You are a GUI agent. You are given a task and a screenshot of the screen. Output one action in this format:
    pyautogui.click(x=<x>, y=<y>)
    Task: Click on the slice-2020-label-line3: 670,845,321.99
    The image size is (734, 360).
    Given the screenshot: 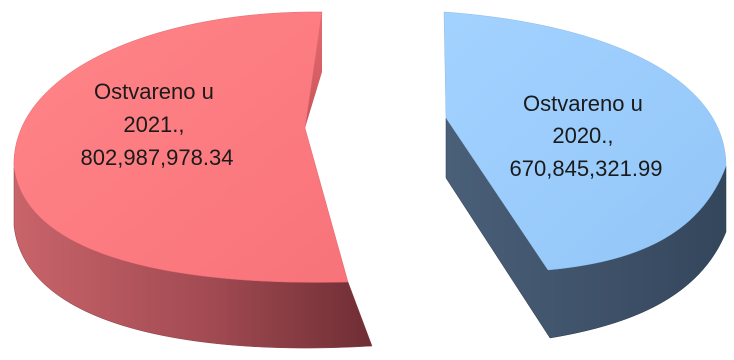 What is the action you would take?
    pyautogui.click(x=586, y=168)
    